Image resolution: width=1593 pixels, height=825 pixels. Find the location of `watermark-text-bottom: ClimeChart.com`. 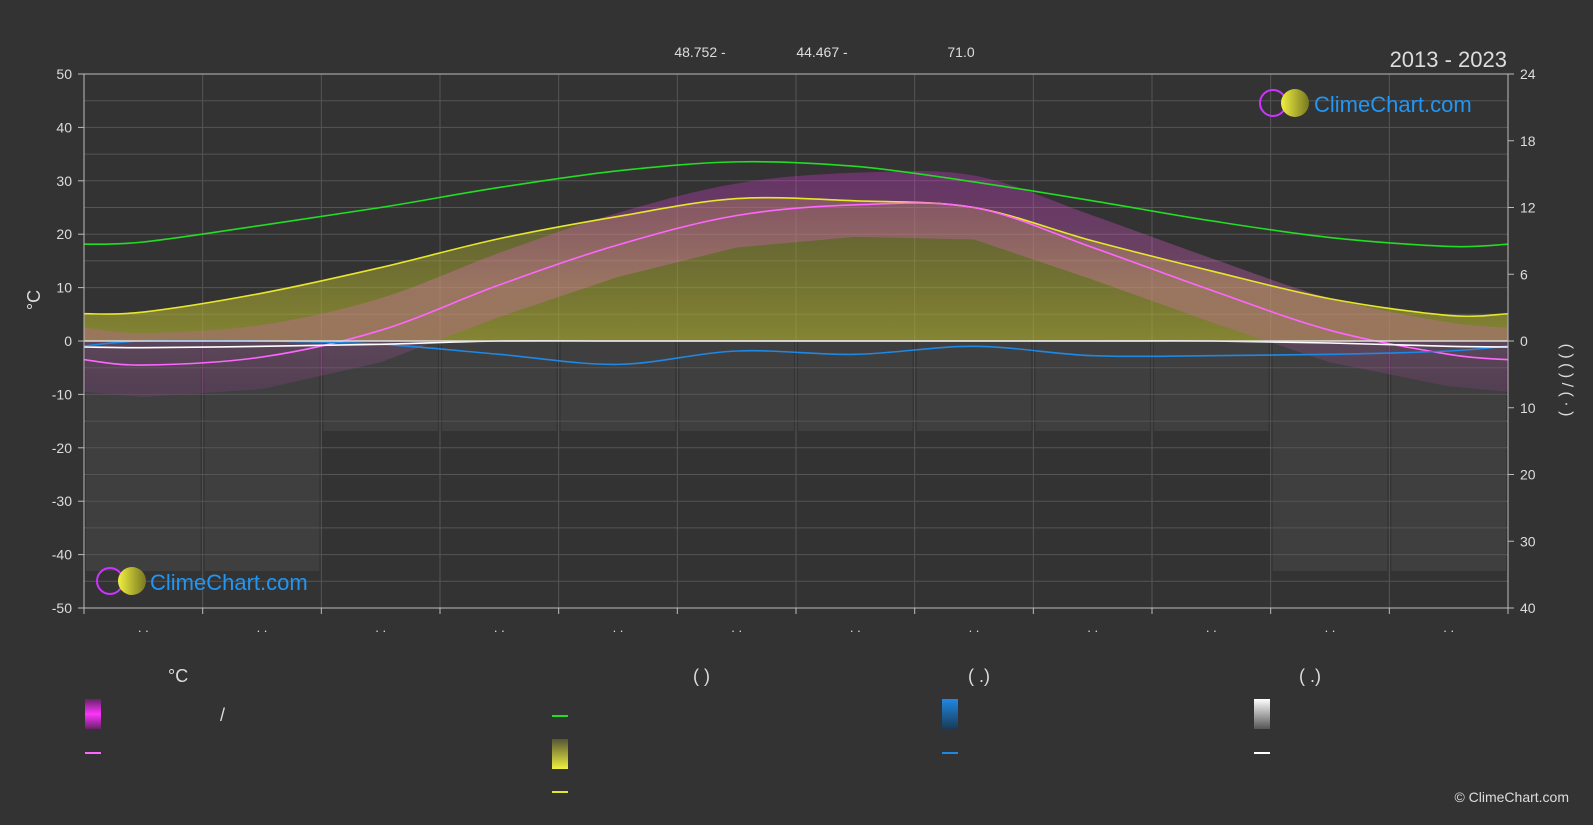

watermark-text-bottom: ClimeChart.com is located at coordinates (229, 582).